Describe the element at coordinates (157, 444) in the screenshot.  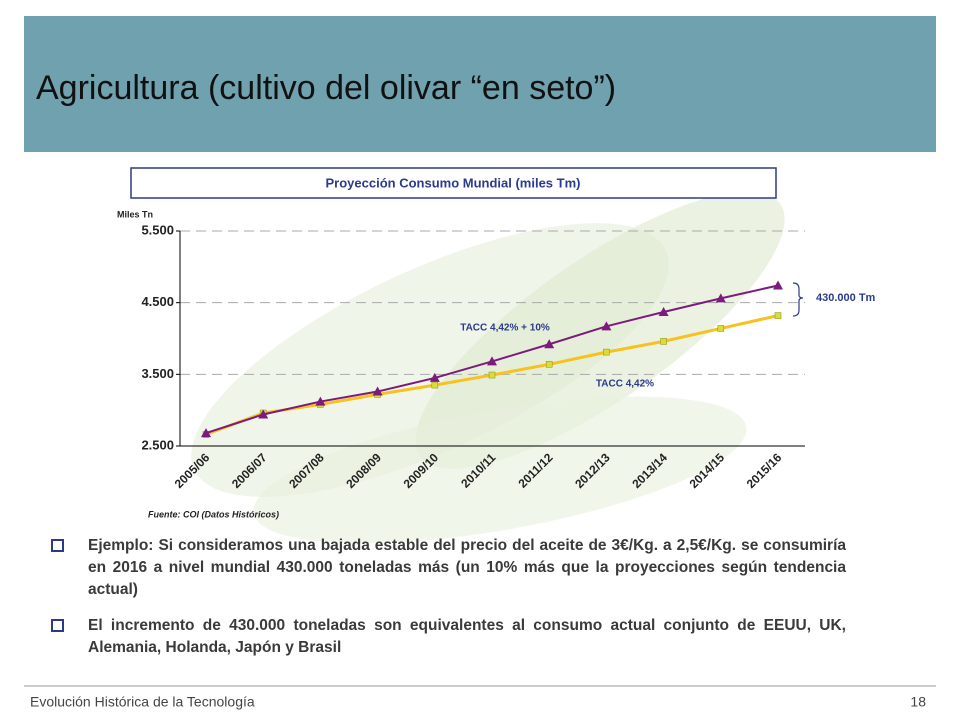
I see `y-tick-label: 2.500` at that location.